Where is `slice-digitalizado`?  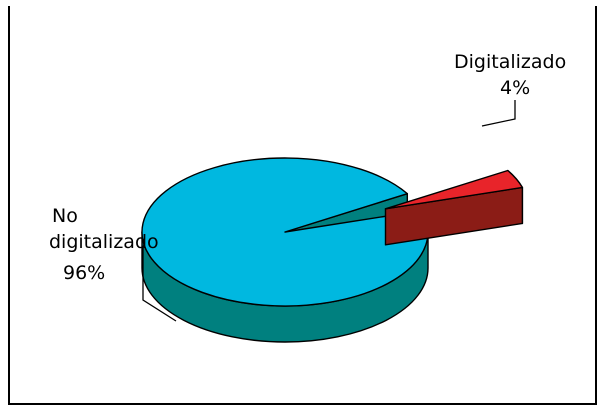 slice-digitalizado is located at coordinates (454, 189).